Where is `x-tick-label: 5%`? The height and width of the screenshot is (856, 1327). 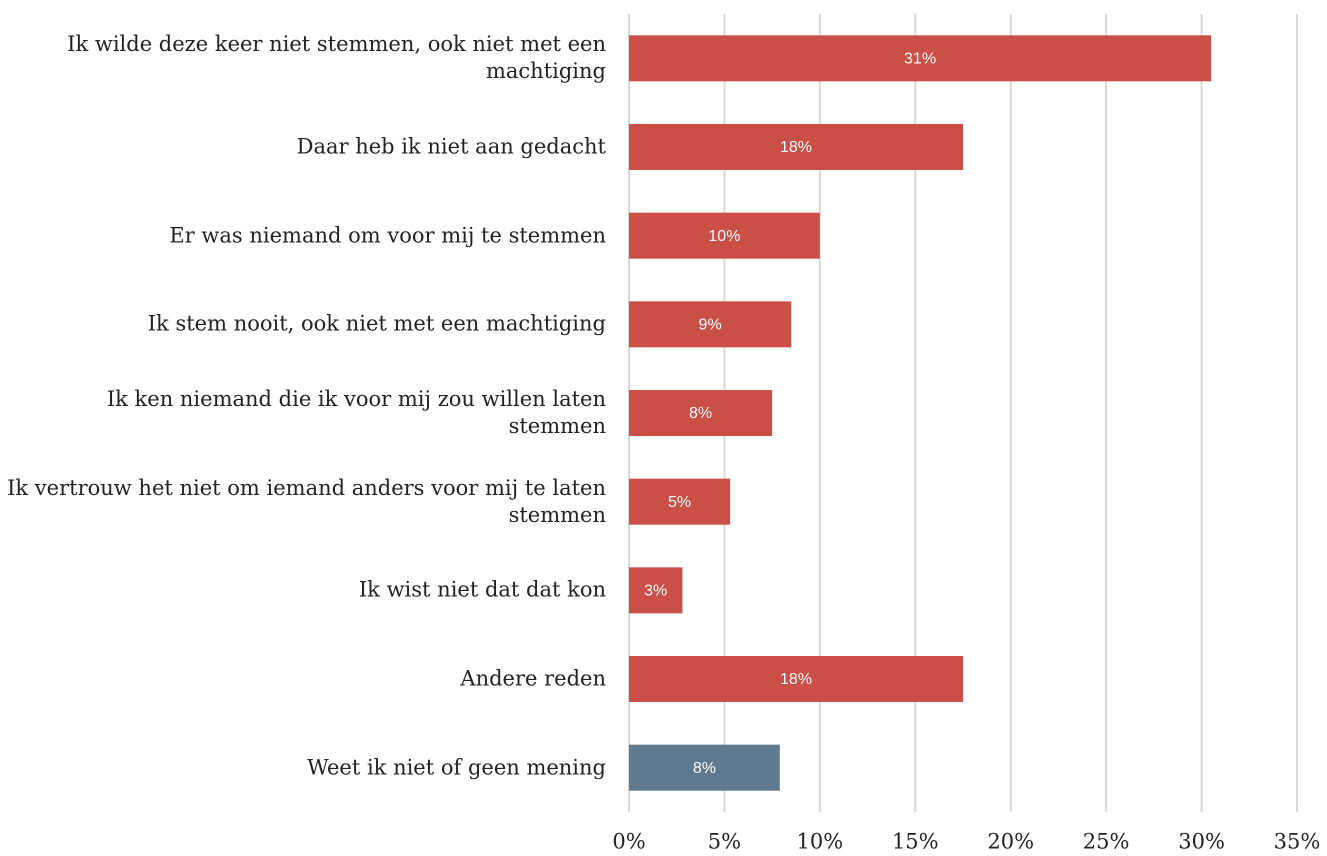
x-tick-label: 5% is located at coordinates (724, 842).